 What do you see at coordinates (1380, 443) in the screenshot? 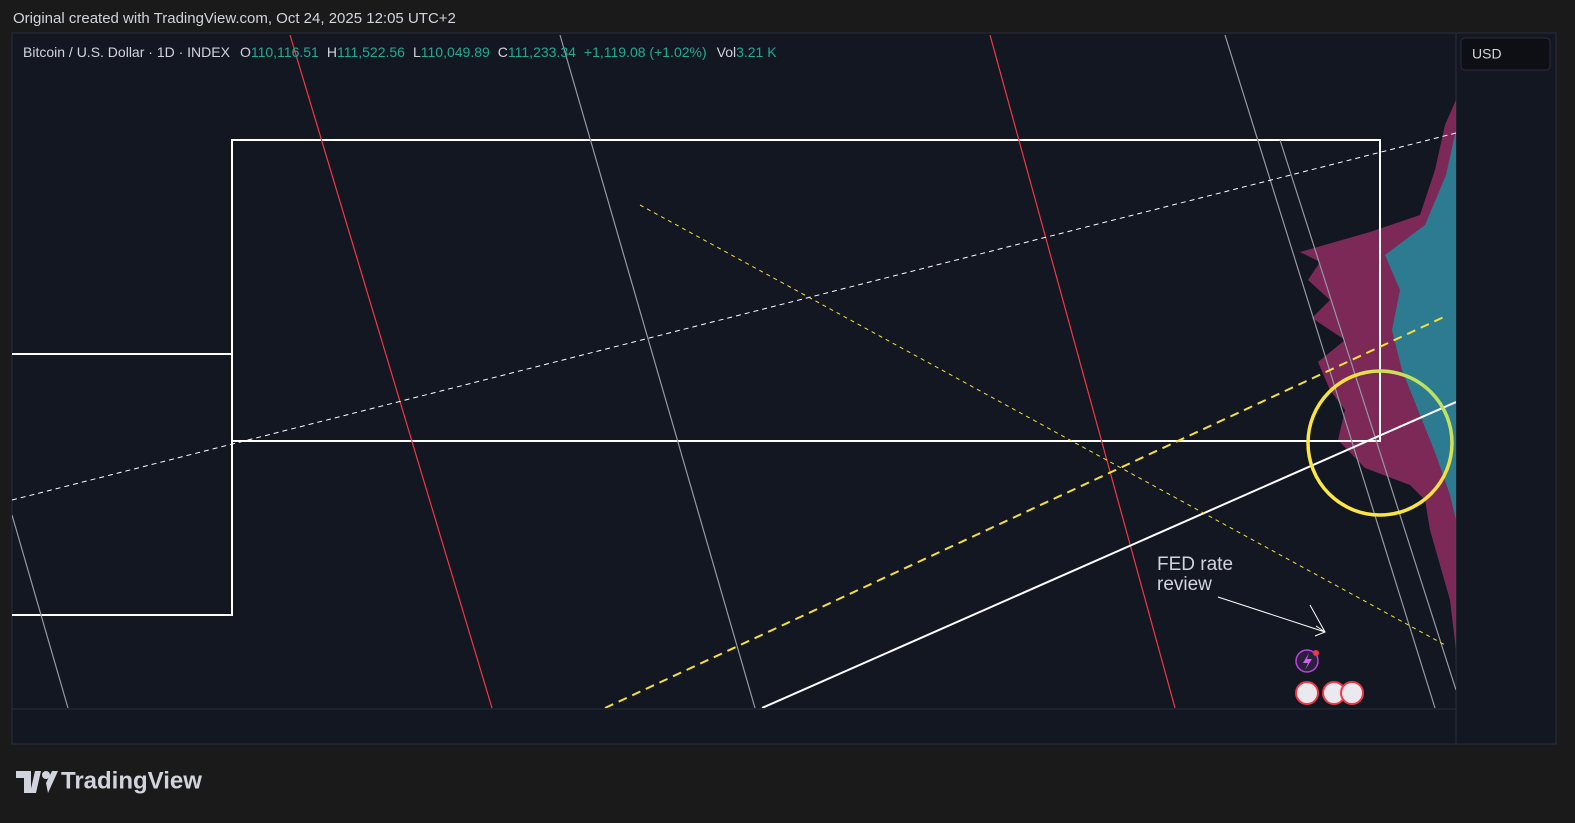
I see `highlight-circle` at bounding box center [1380, 443].